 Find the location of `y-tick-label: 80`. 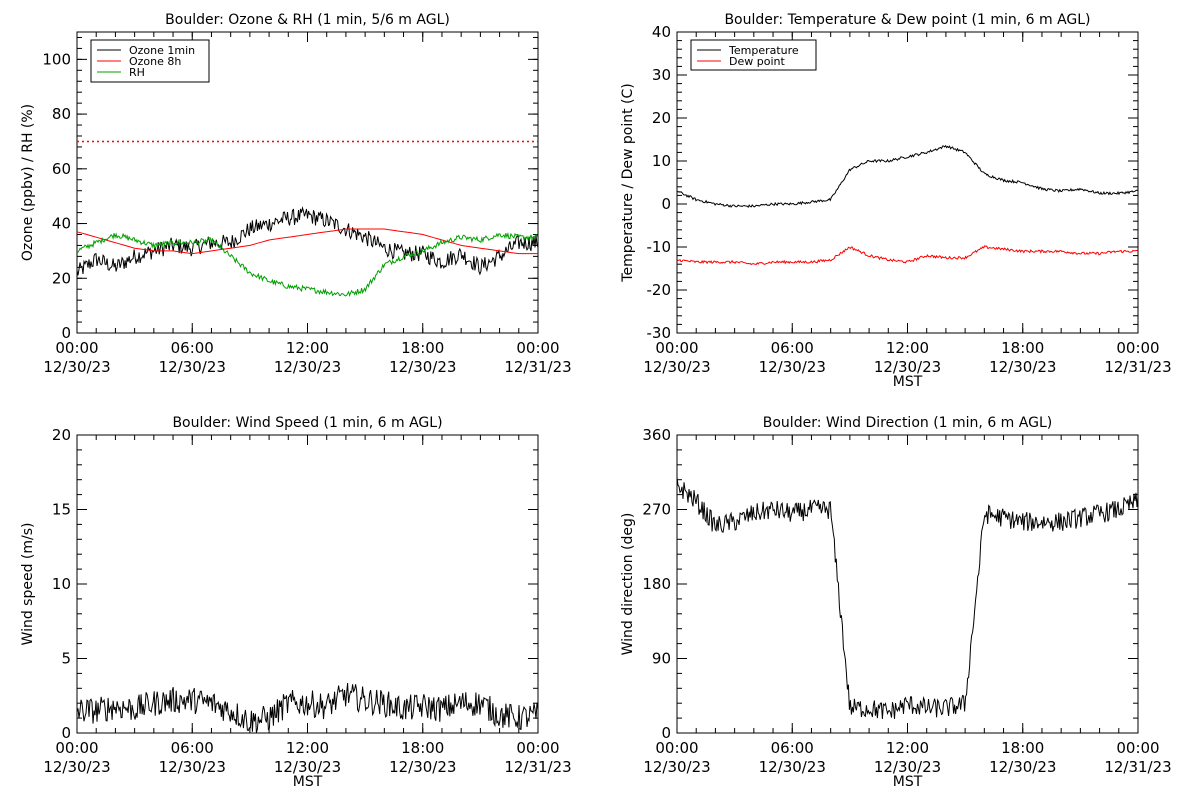

y-tick-label: 80 is located at coordinates (61, 114).